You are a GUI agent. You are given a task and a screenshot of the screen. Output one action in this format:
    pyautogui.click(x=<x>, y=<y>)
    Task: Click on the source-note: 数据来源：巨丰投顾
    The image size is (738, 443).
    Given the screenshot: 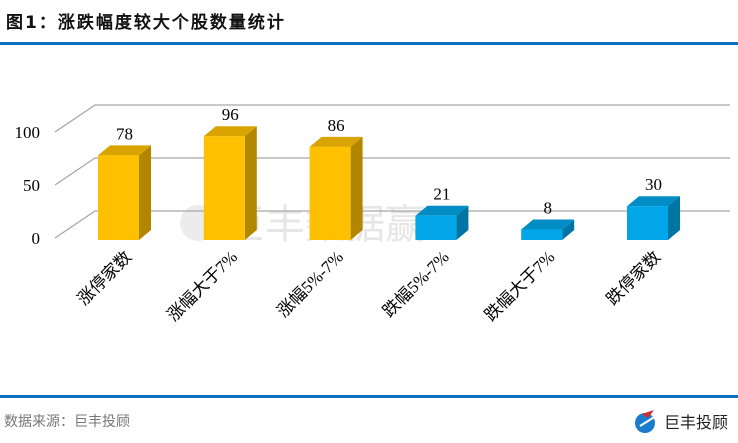 What is the action you would take?
    pyautogui.click(x=67, y=422)
    